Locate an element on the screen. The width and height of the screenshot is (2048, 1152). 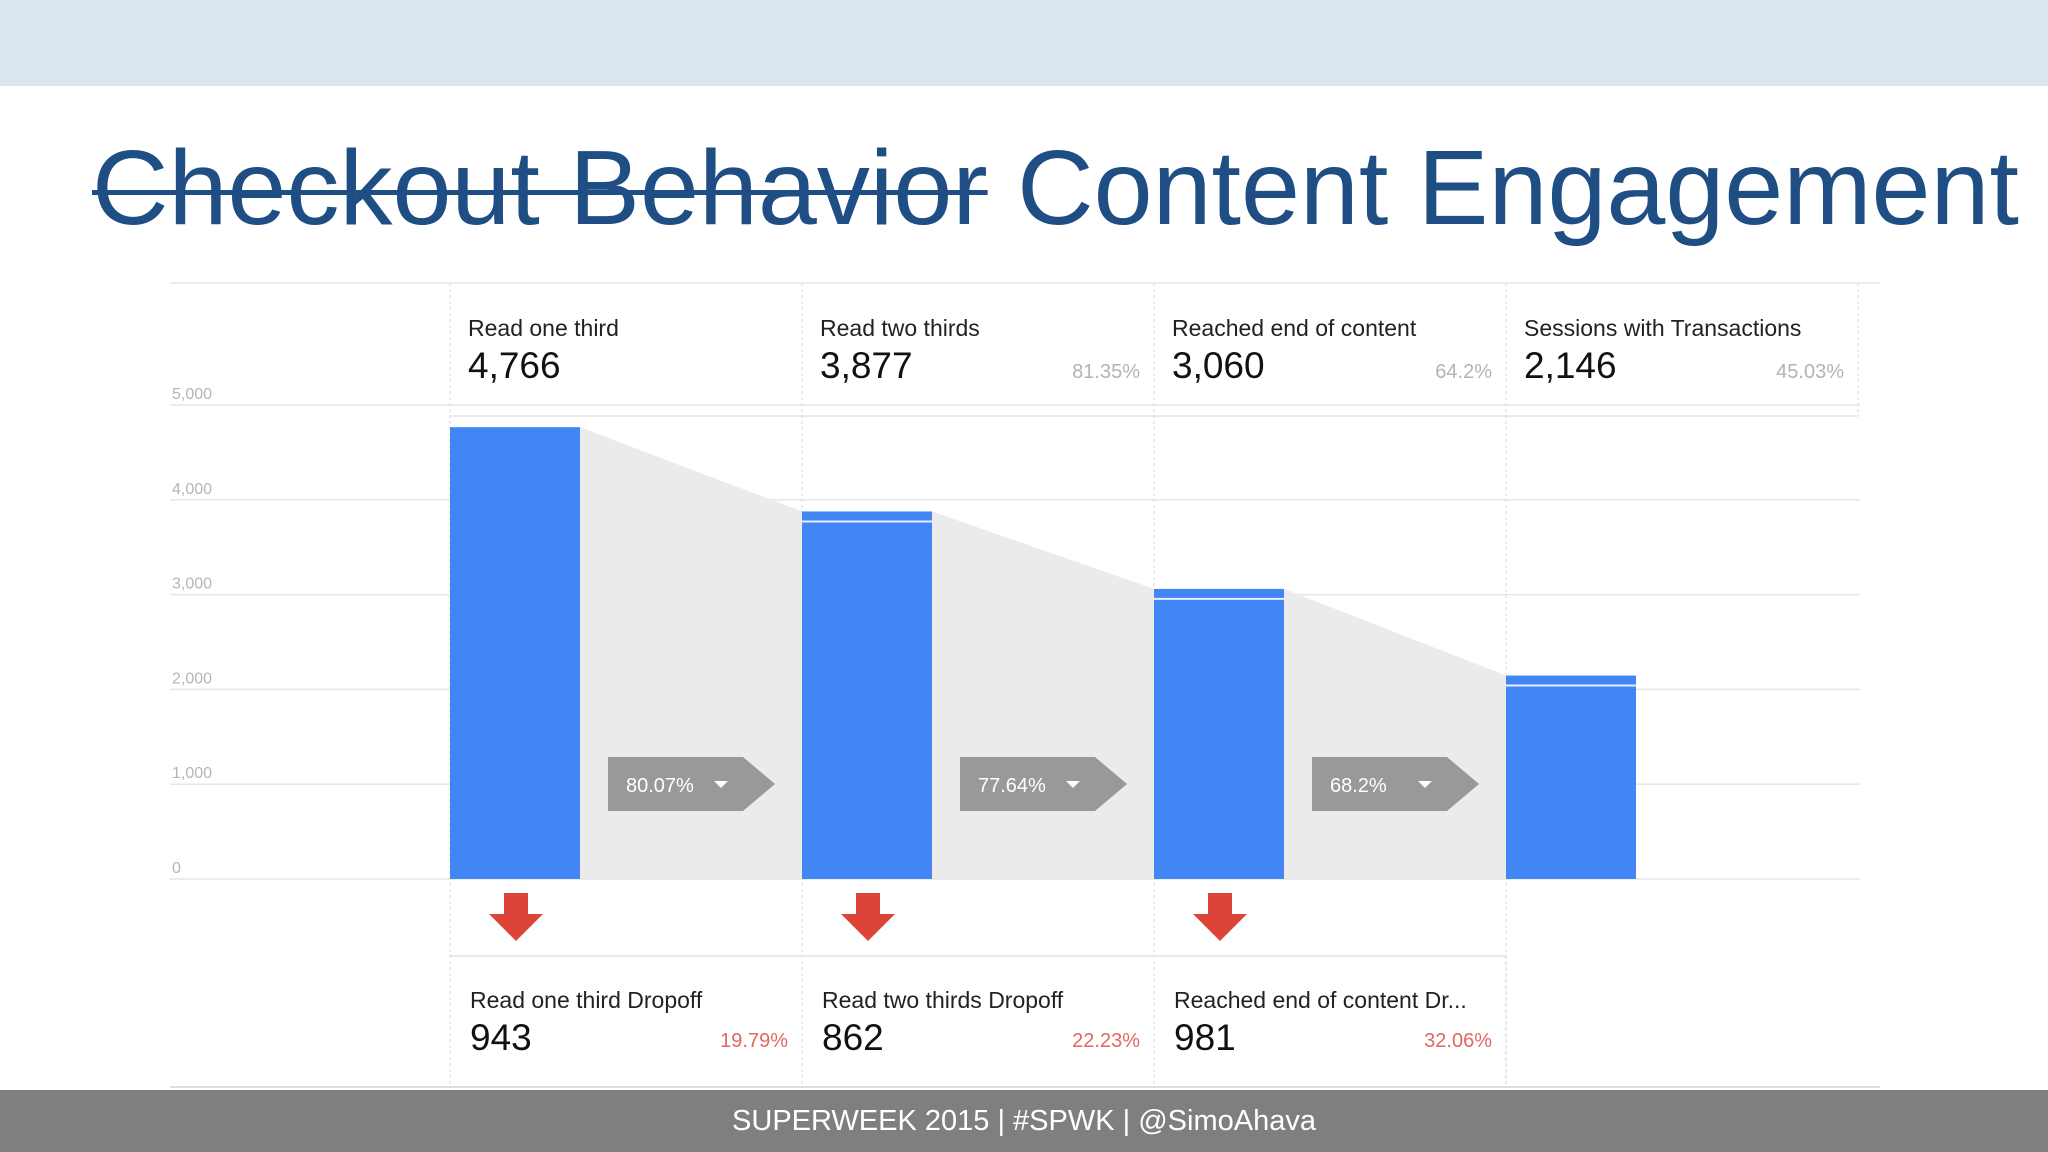
conversion-tag-layer: 80.07% 77.64% 68.2% is located at coordinates (1043, 784).